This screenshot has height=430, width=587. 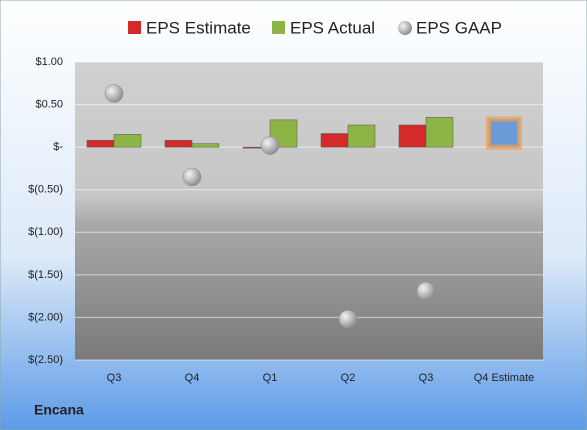 I want to click on y-tick-label: $(1.50), so click(x=45, y=275).